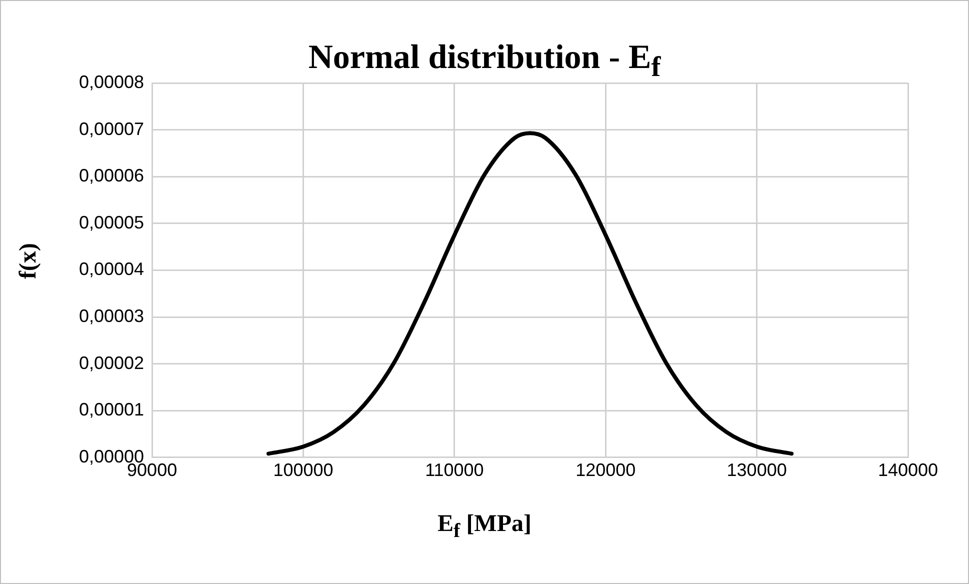 The height and width of the screenshot is (584, 969). Describe the element at coordinates (484, 527) in the screenshot. I see `x-axis-title: E$_{f}$ [MPa]` at that location.